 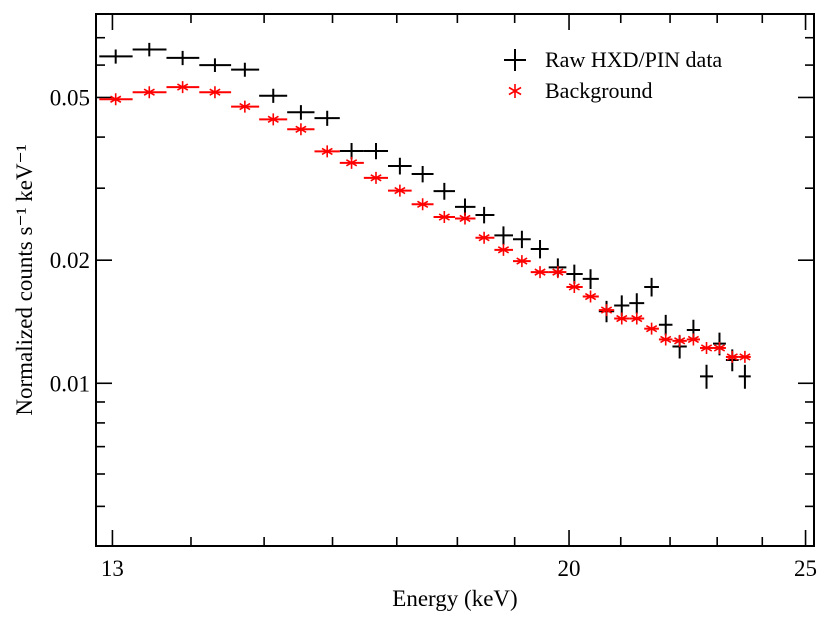 What do you see at coordinates (613, 75) in the screenshot?
I see `legend: Raw HXD/PIN data Background` at bounding box center [613, 75].